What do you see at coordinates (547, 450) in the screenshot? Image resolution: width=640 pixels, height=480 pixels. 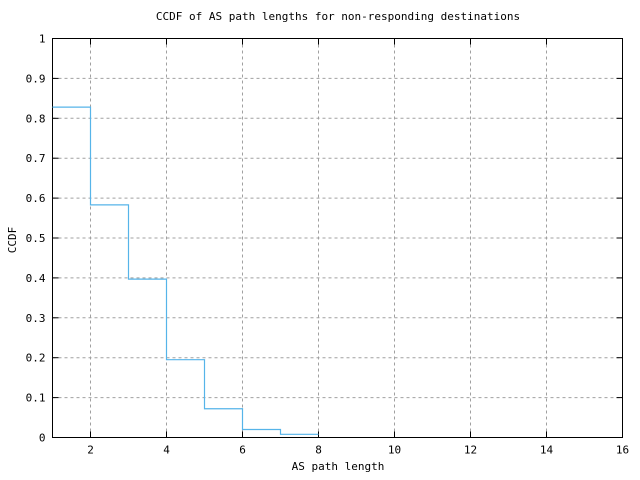 I see `x-tick-label: 14` at bounding box center [547, 450].